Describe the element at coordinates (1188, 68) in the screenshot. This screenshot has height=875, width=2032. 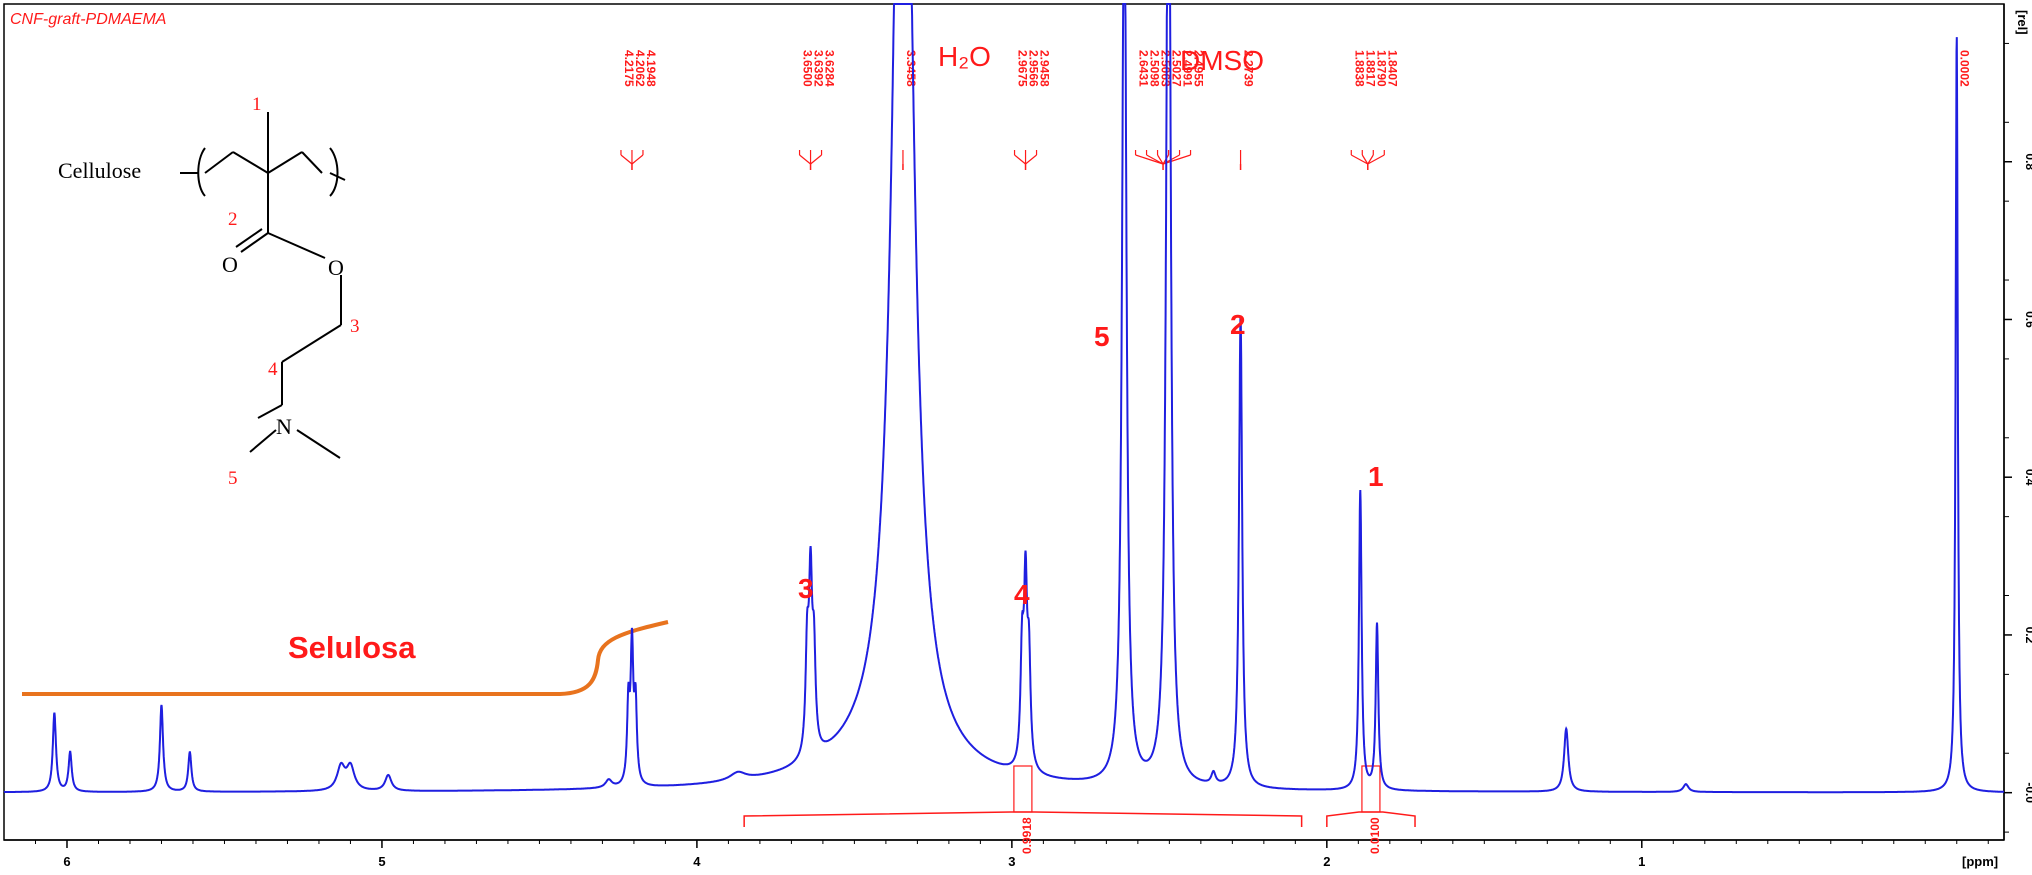
I see `peak-pick-label: 2.4991` at that location.